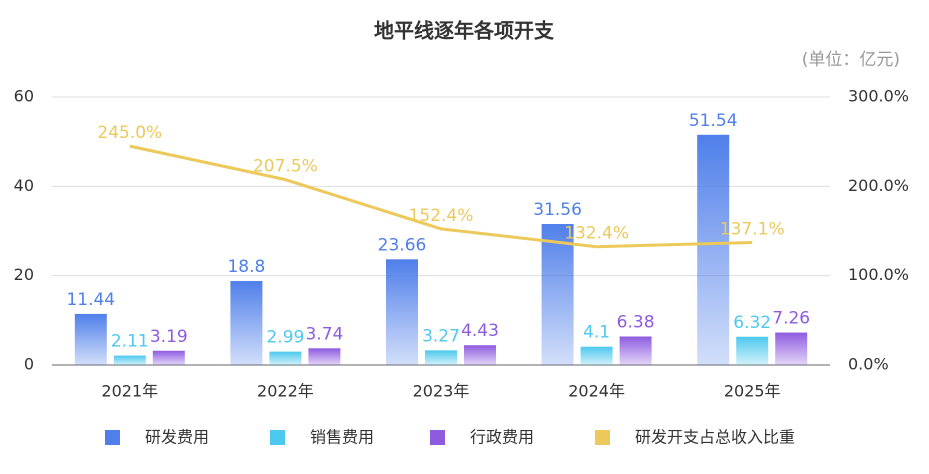 The image size is (929, 474). Describe the element at coordinates (878, 274) in the screenshot. I see `y2-tick-label: 100.0%` at that location.